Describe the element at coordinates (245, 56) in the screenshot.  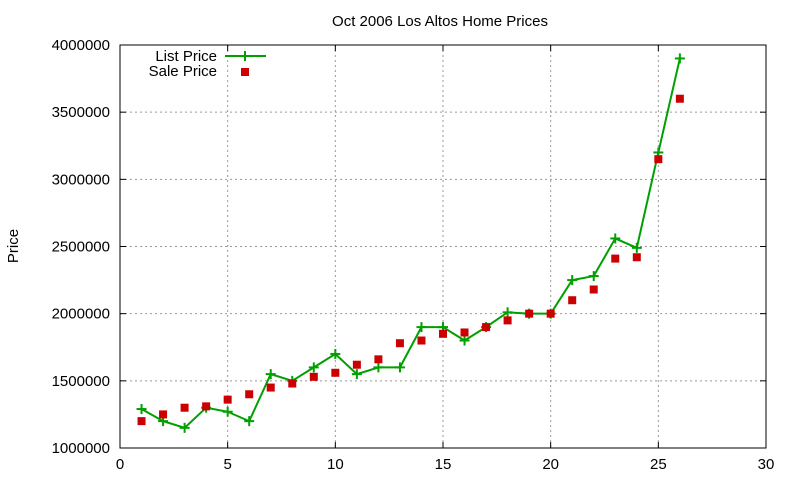
I see `legend-marker-list-price` at that location.